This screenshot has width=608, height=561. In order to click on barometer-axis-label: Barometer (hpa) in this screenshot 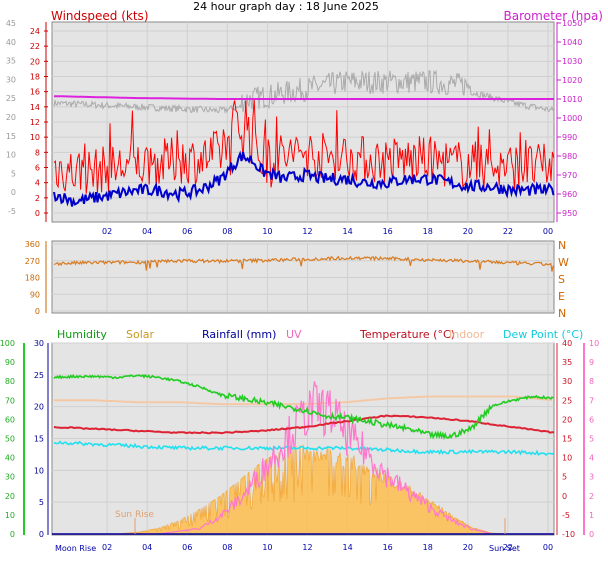, I will do `click(553, 16)`.